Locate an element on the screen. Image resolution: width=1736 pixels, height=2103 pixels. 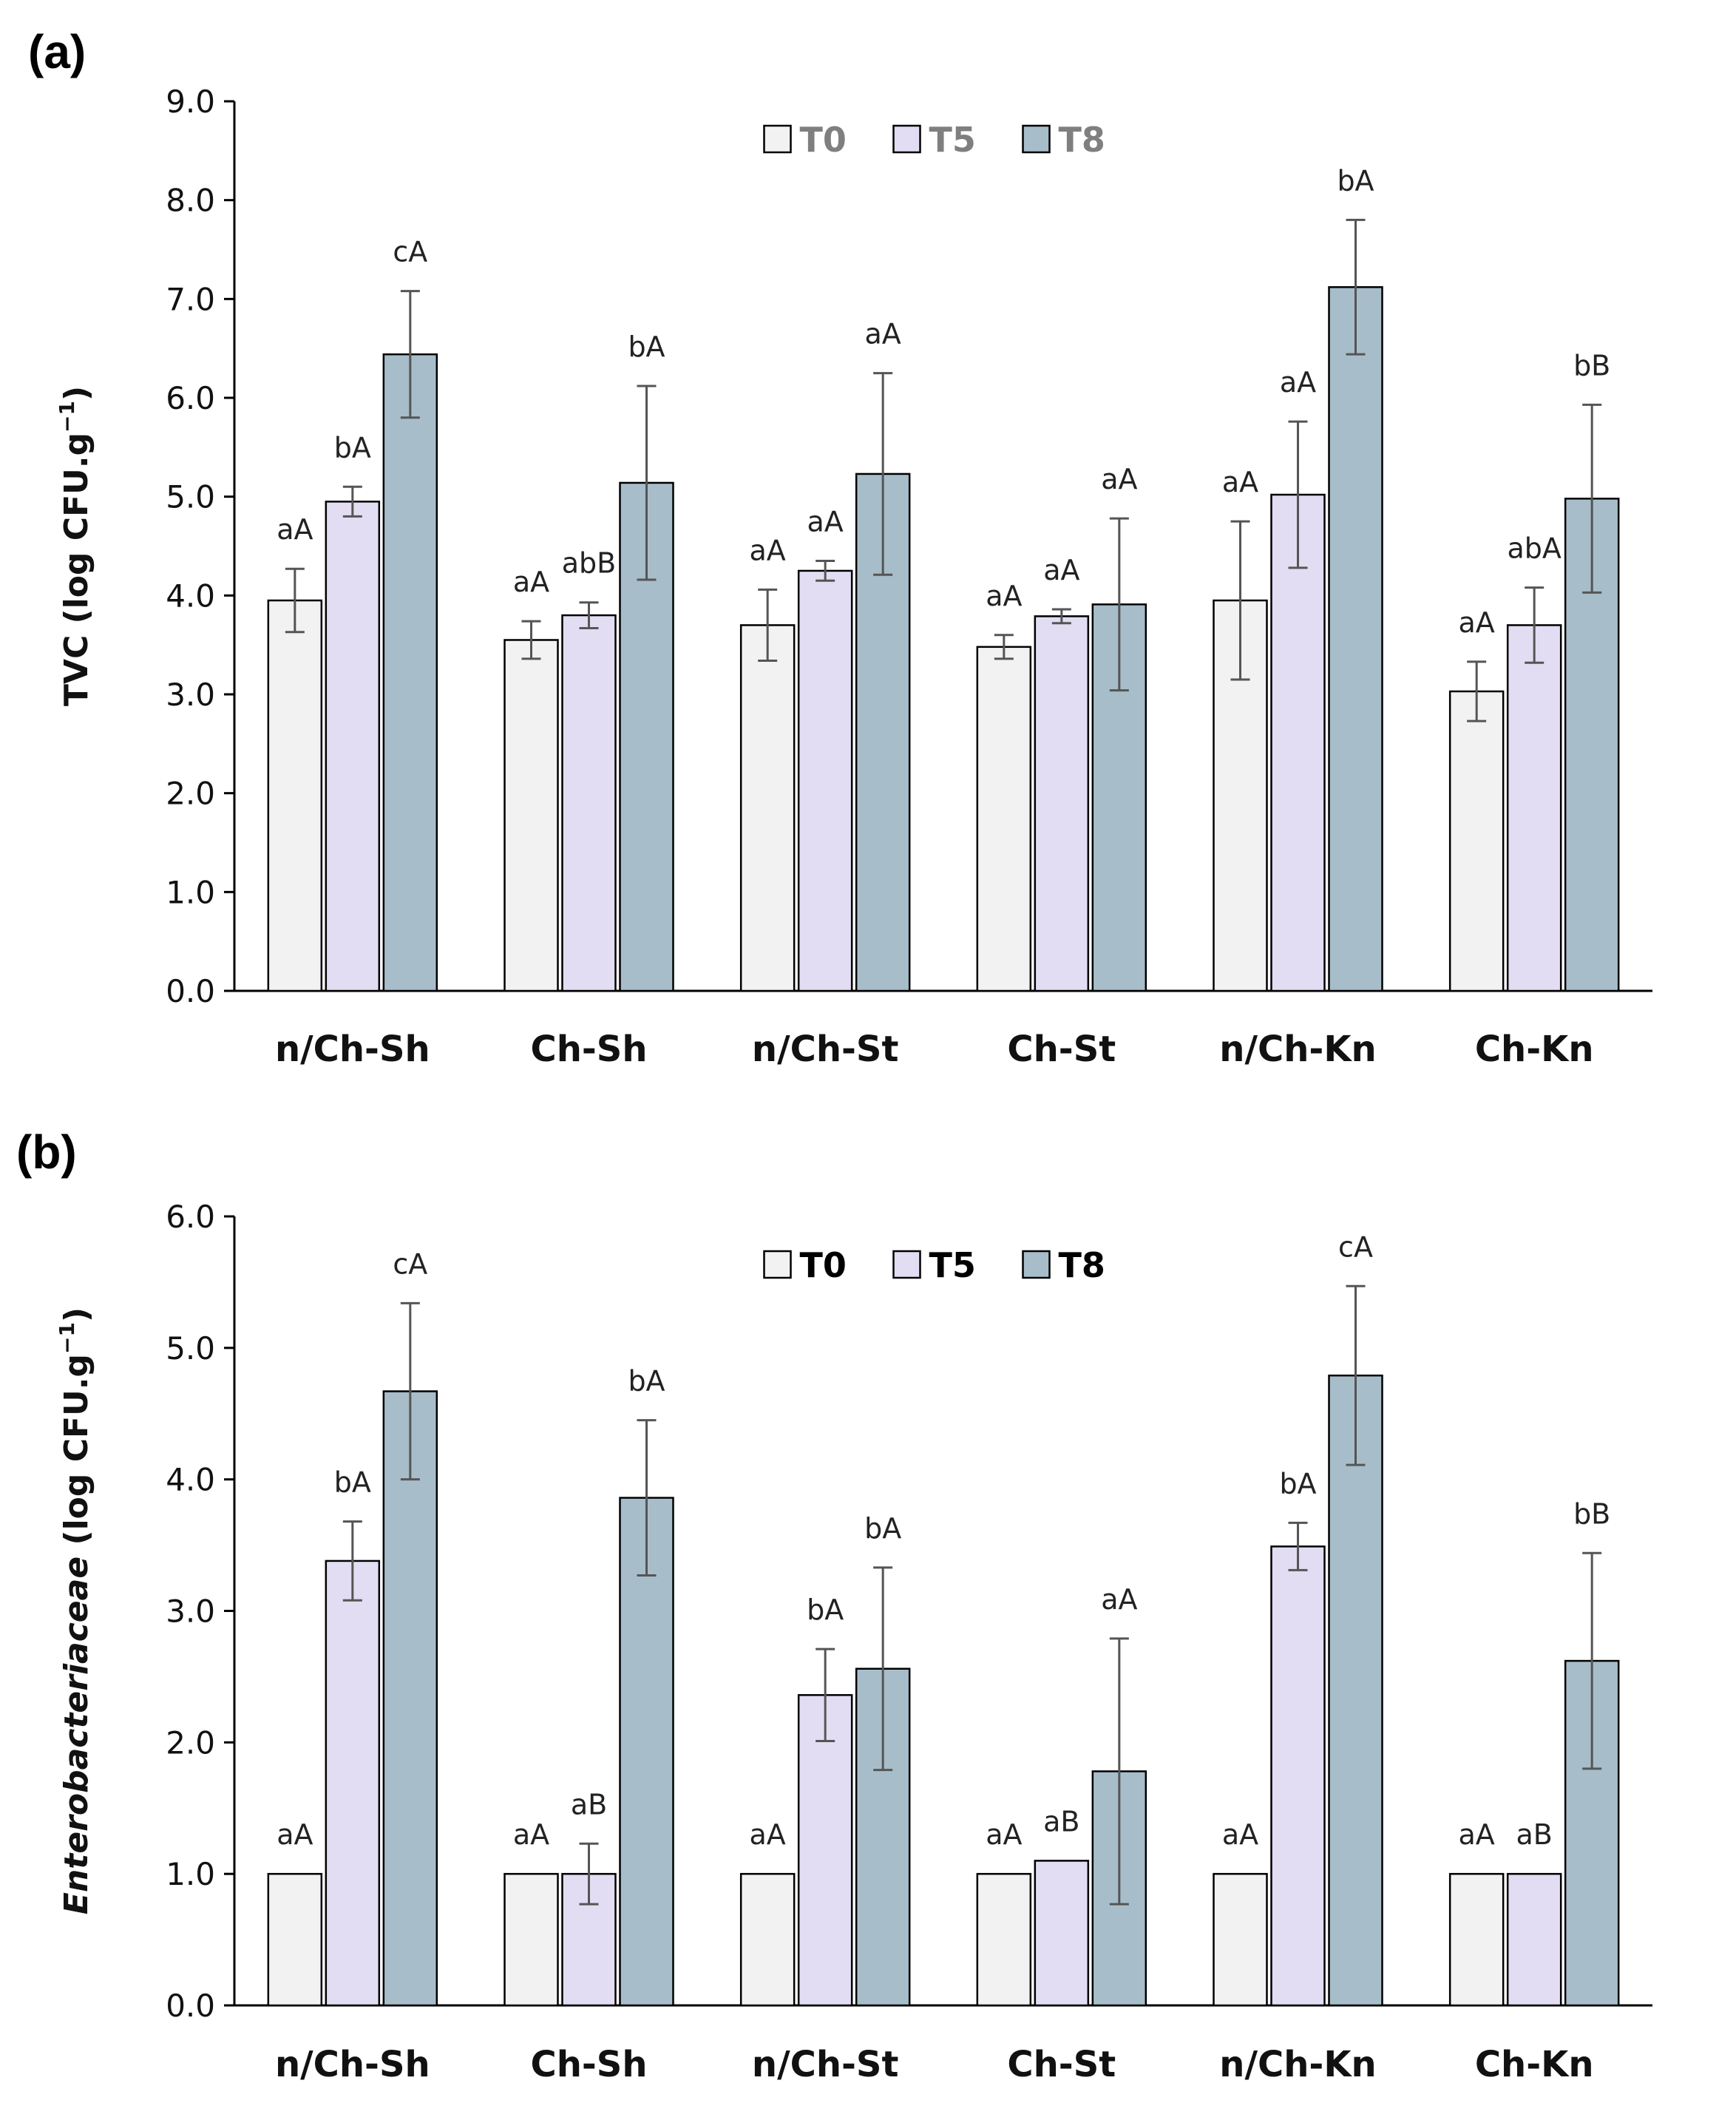
significance-label: bB is located at coordinates (1591, 365).